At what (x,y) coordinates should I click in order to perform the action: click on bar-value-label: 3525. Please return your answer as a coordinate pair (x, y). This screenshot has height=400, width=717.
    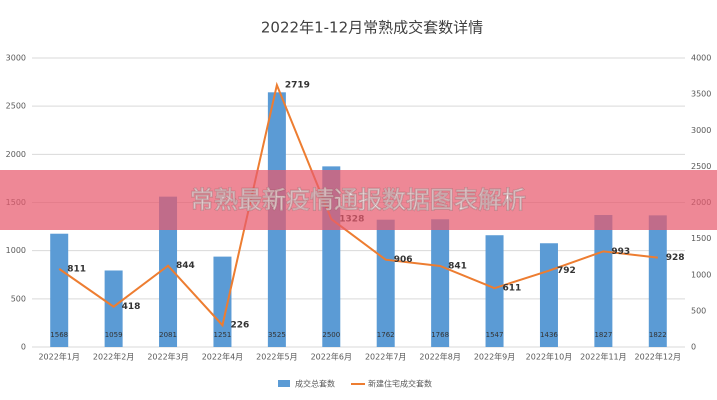
    Looking at the image, I should click on (277, 335).